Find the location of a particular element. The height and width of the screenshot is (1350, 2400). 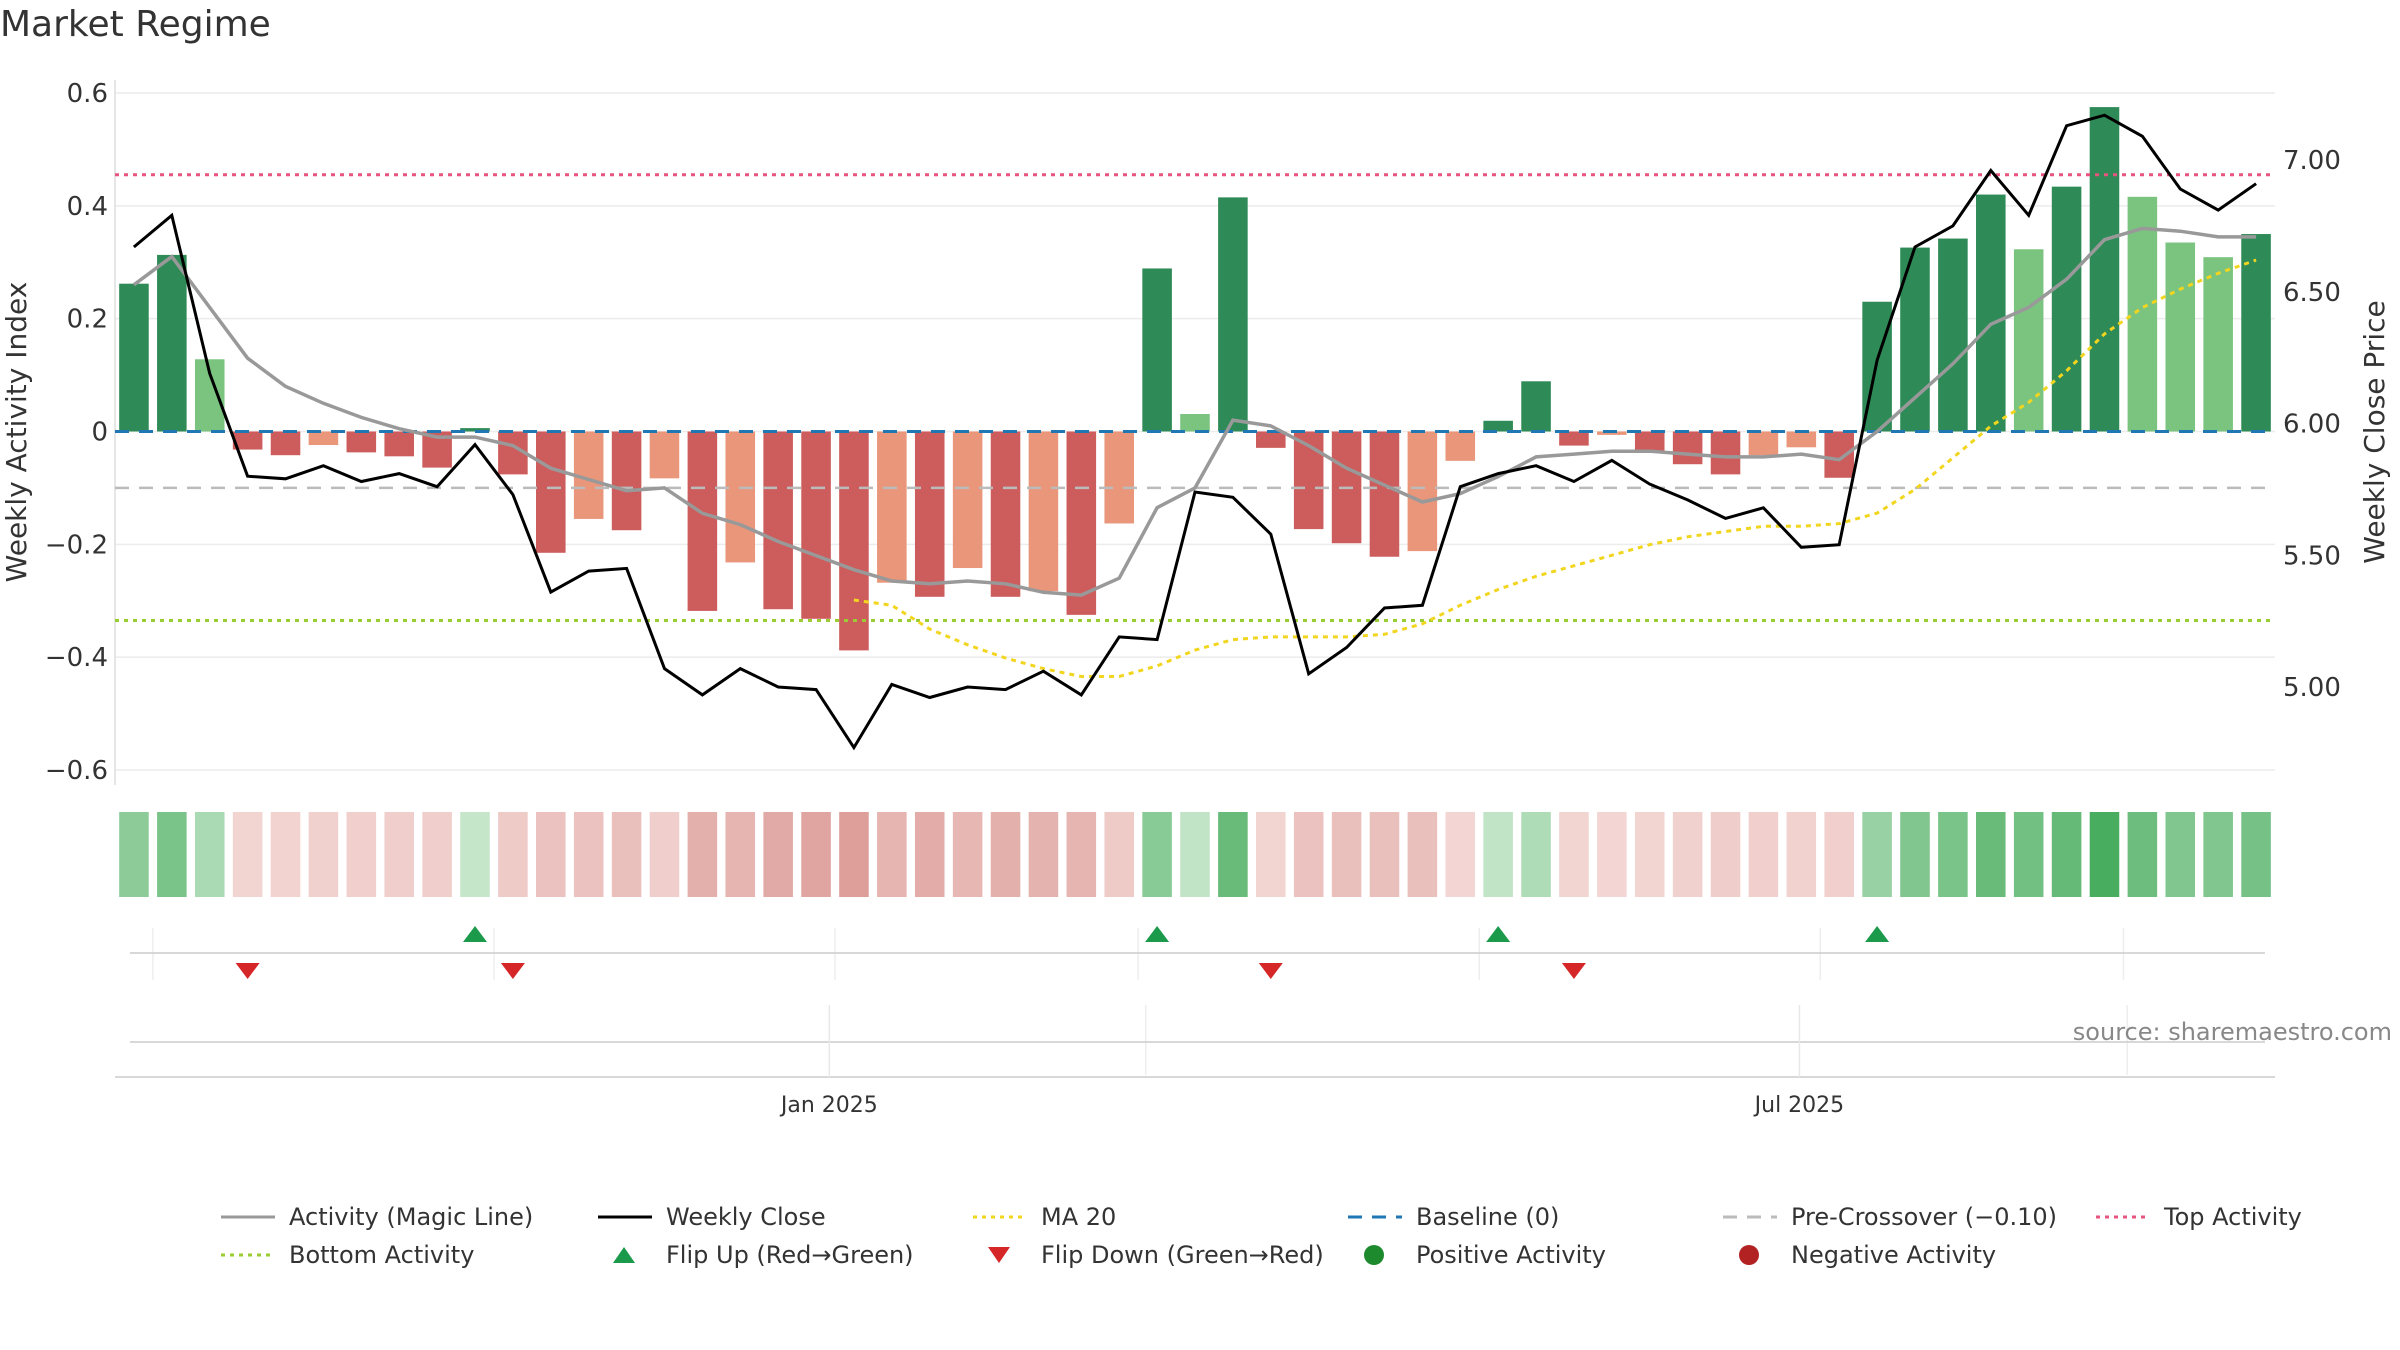

legend-label: Baseline (0) is located at coordinates (1488, 1217).